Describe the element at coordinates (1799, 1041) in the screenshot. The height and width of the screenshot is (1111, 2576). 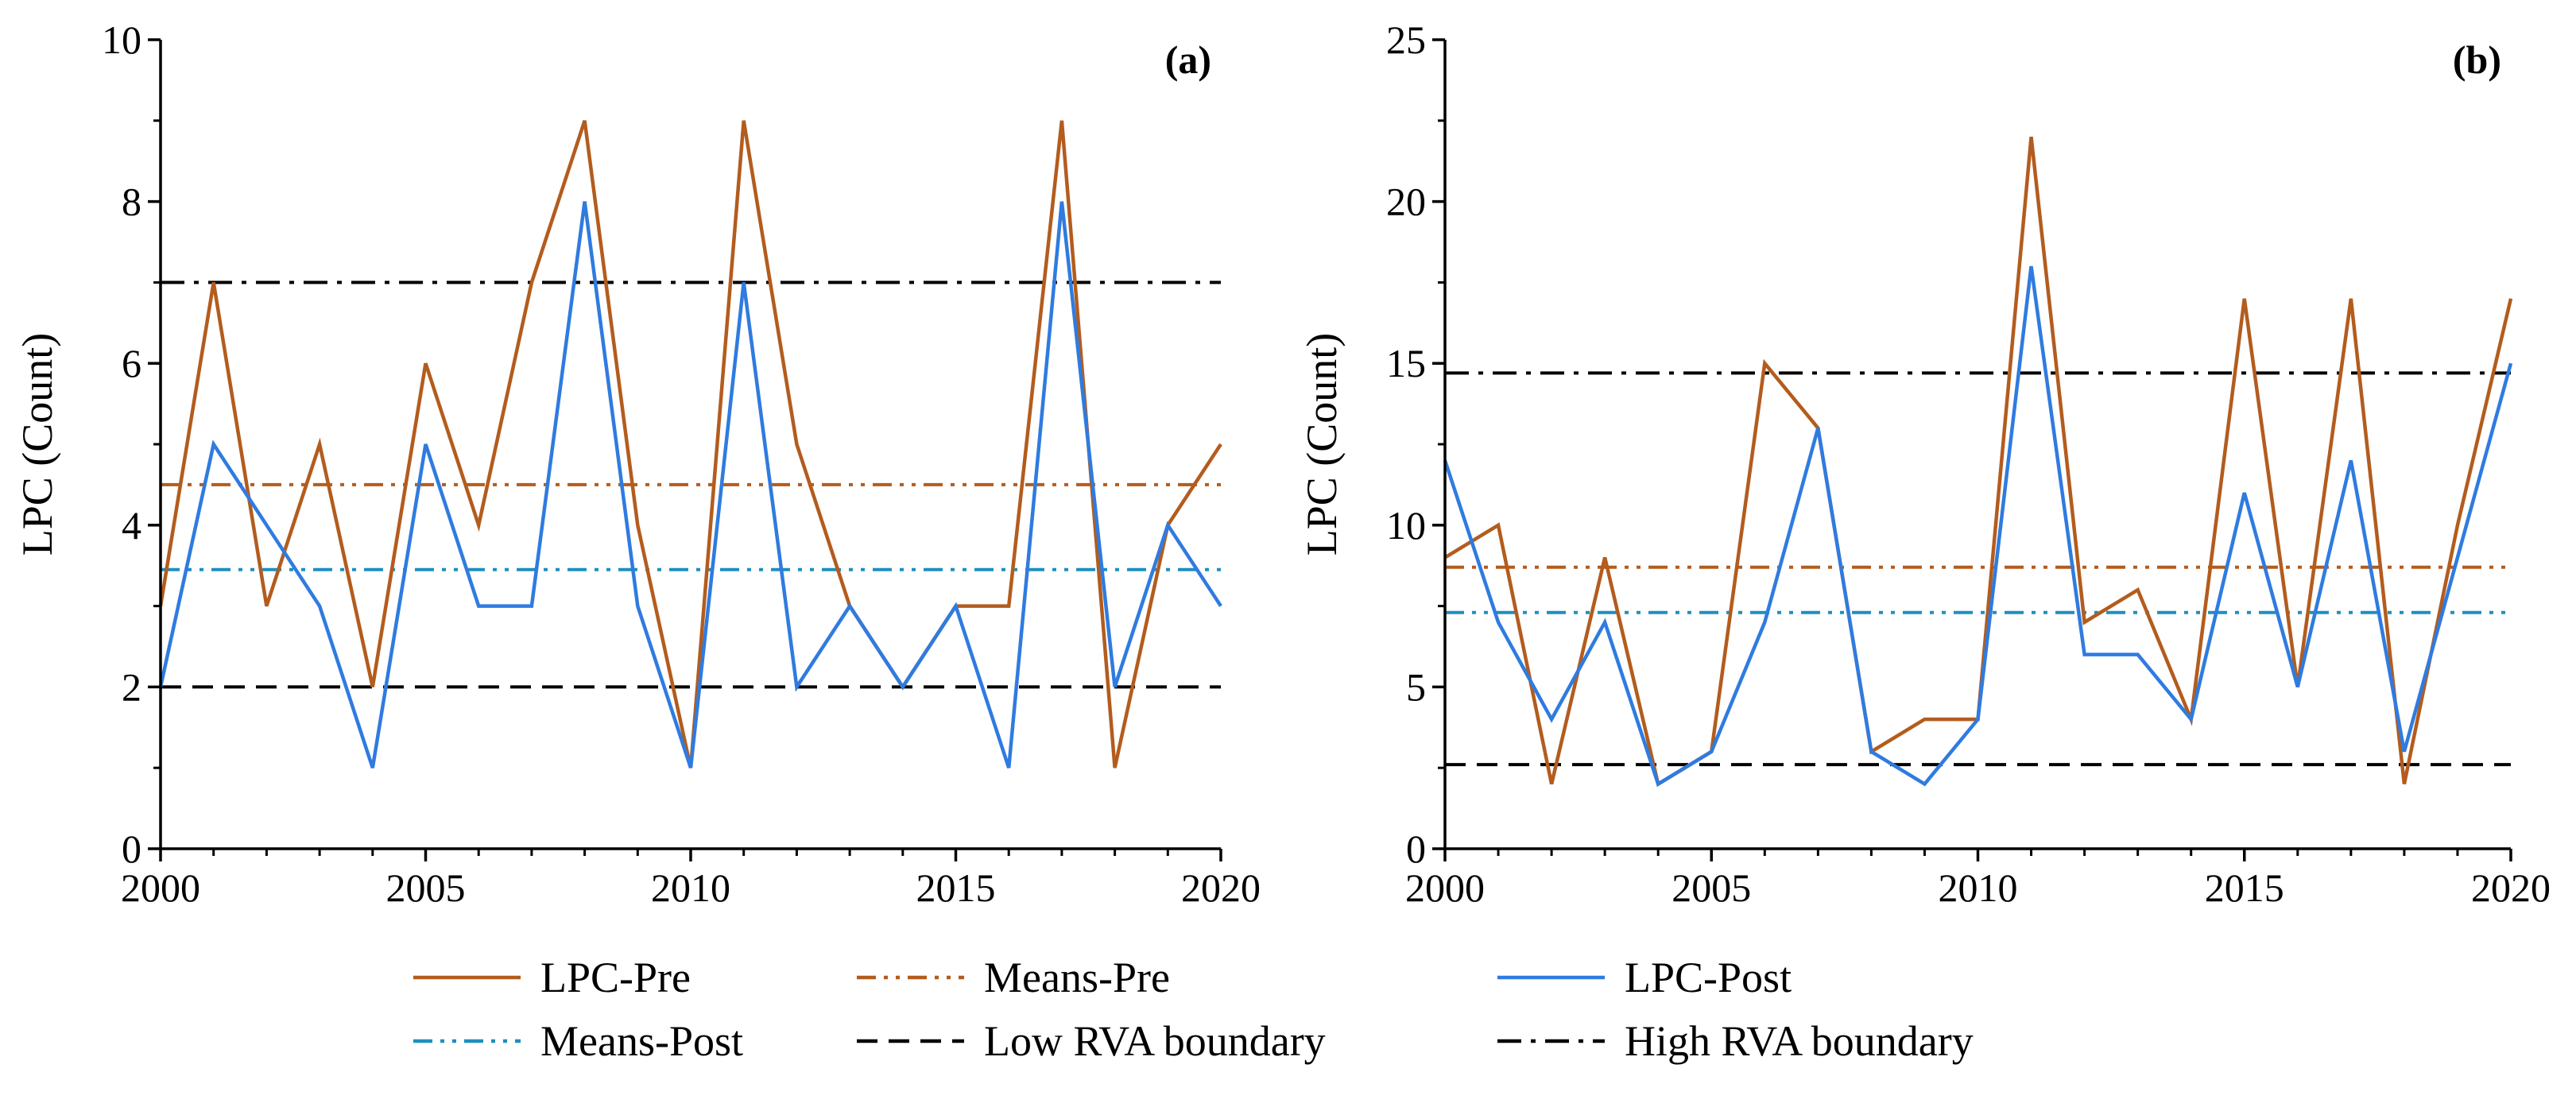
I see `legend-label: High RVA boundary` at that location.